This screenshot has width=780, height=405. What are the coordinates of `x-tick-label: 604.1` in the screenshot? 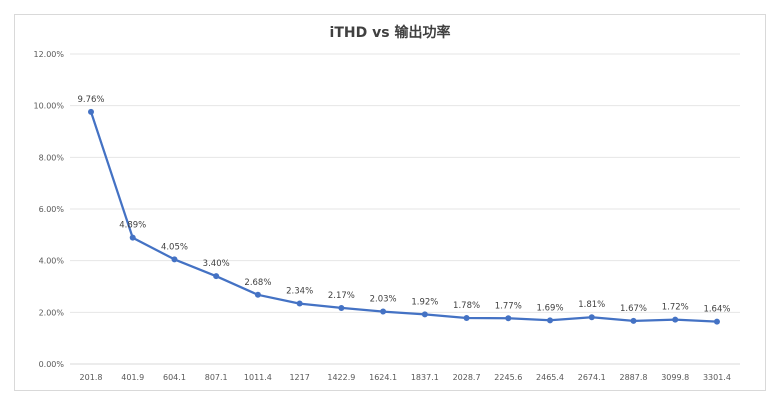 It's located at (174, 377).